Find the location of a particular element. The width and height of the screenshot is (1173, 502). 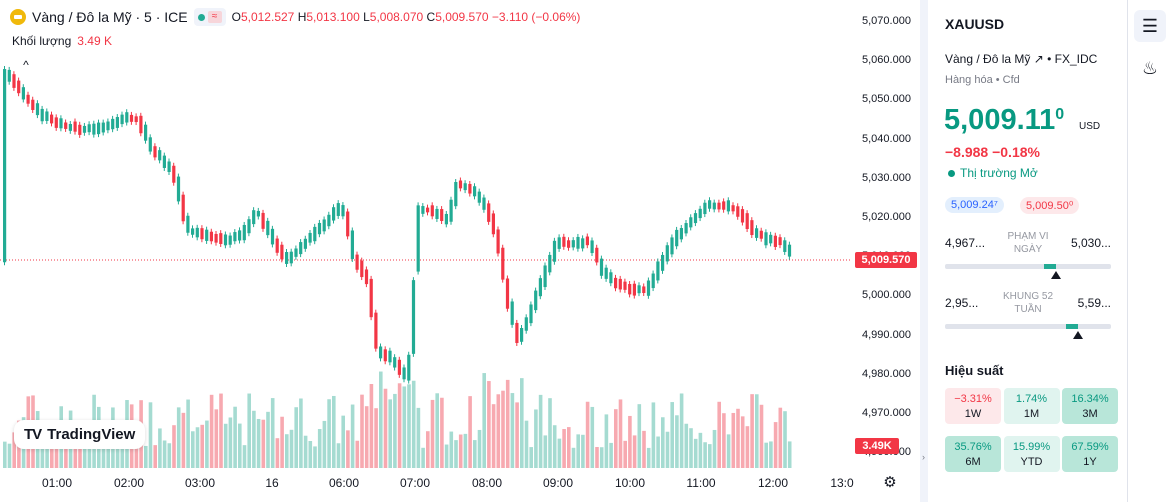

tradingview-logo: TV TradingView is located at coordinates (80, 434).